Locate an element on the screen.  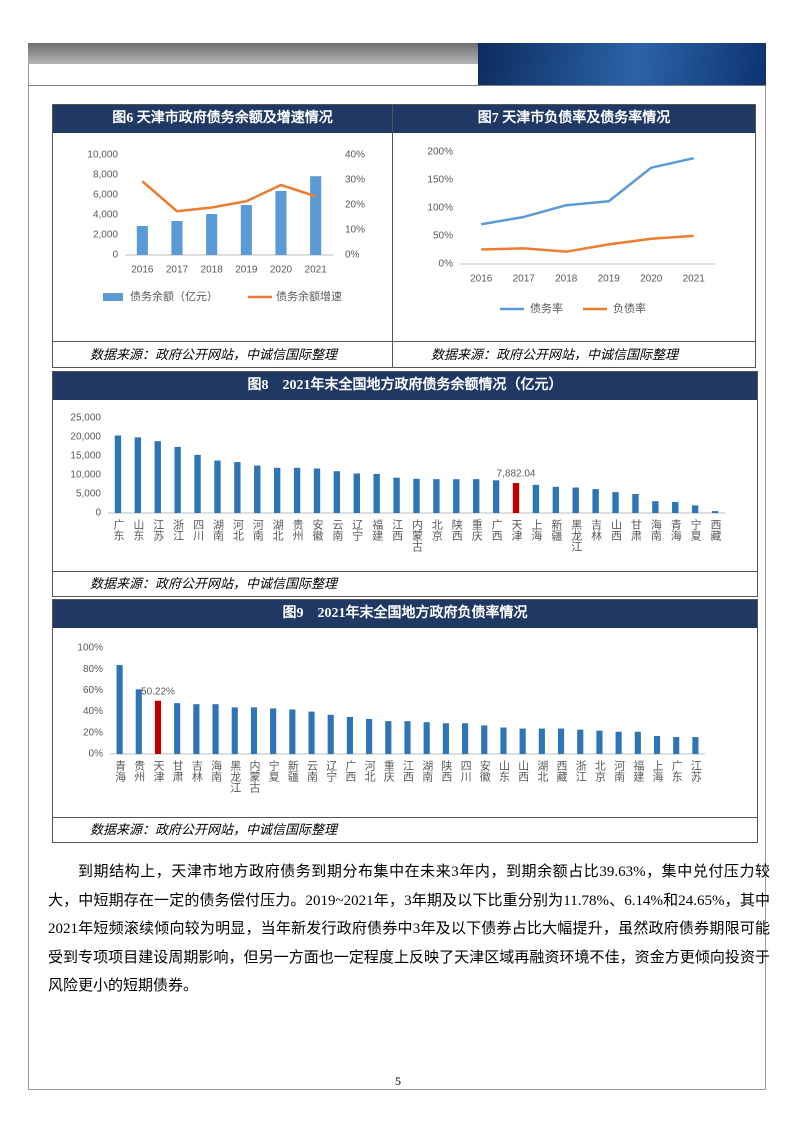
y-tick-label: 10,000 is located at coordinates (102, 155).